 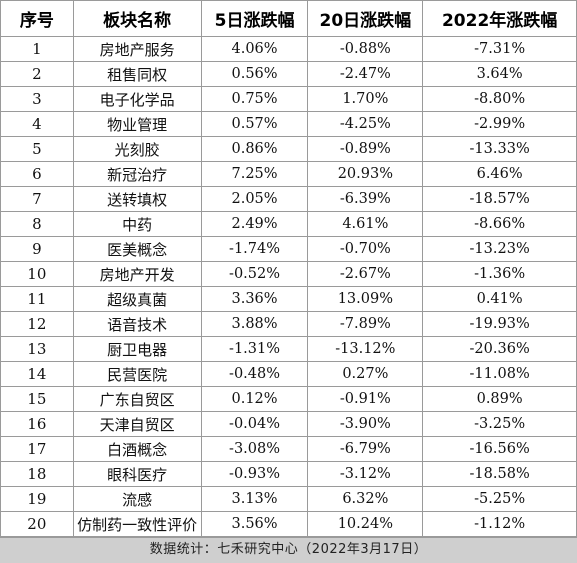 What do you see at coordinates (137, 249) in the screenshot?
I see `cell-sector-name: 医美概念` at bounding box center [137, 249].